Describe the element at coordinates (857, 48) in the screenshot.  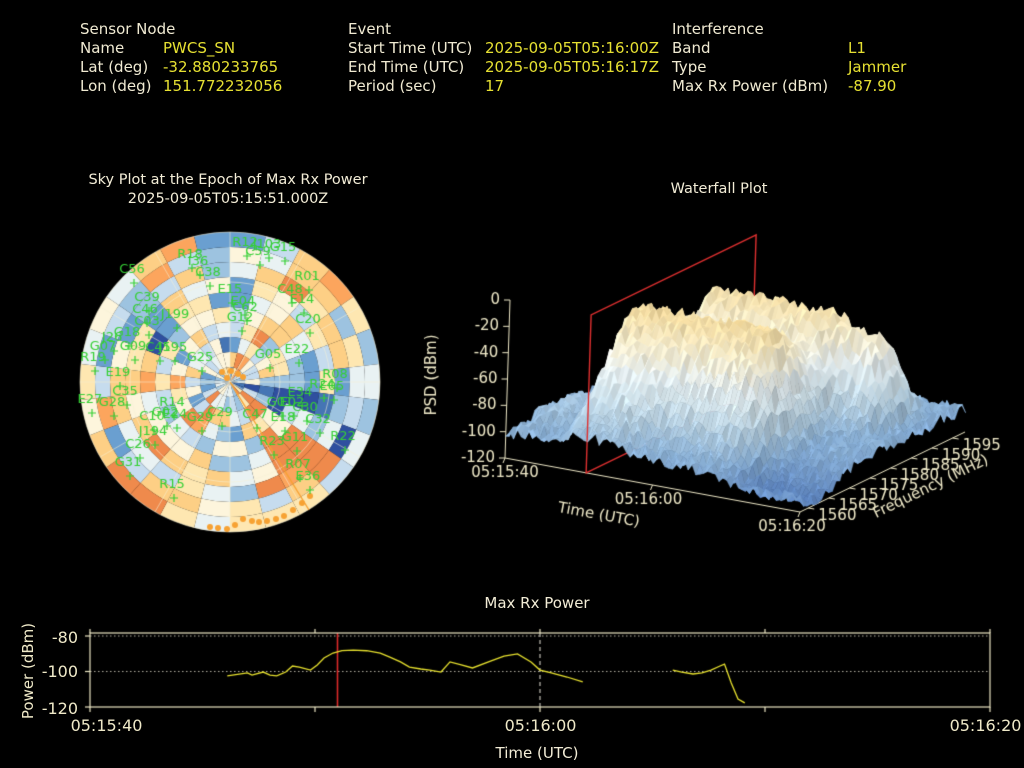
I see `interference-band-value: L1` at that location.